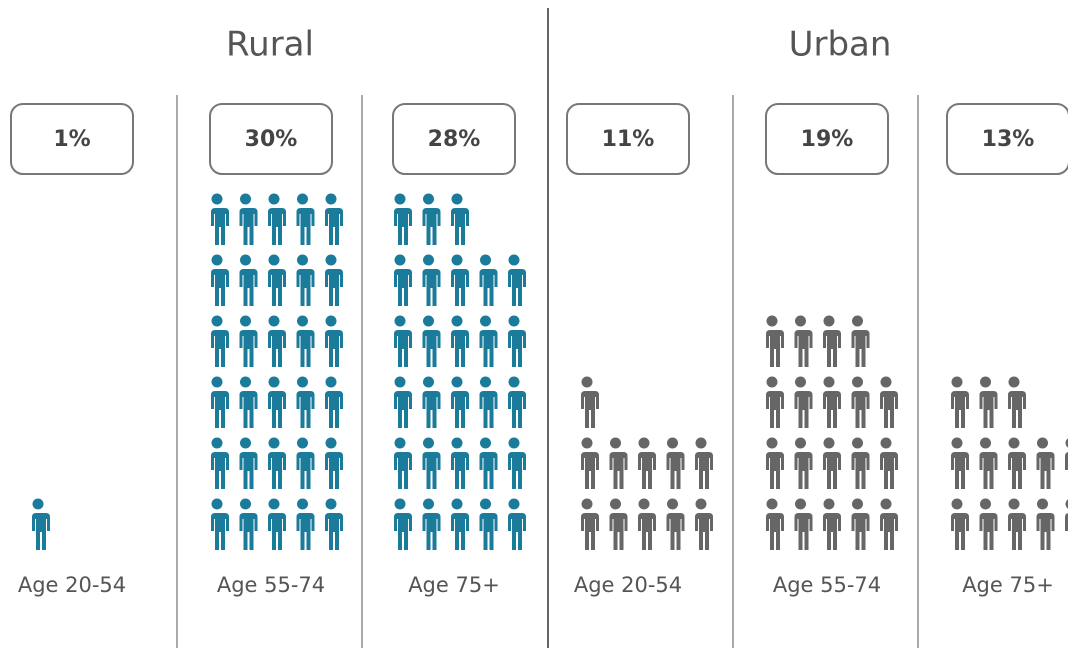 This screenshot has height=648, width=1068. Describe the element at coordinates (270, 45) in the screenshot. I see `group-title: Rural` at that location.